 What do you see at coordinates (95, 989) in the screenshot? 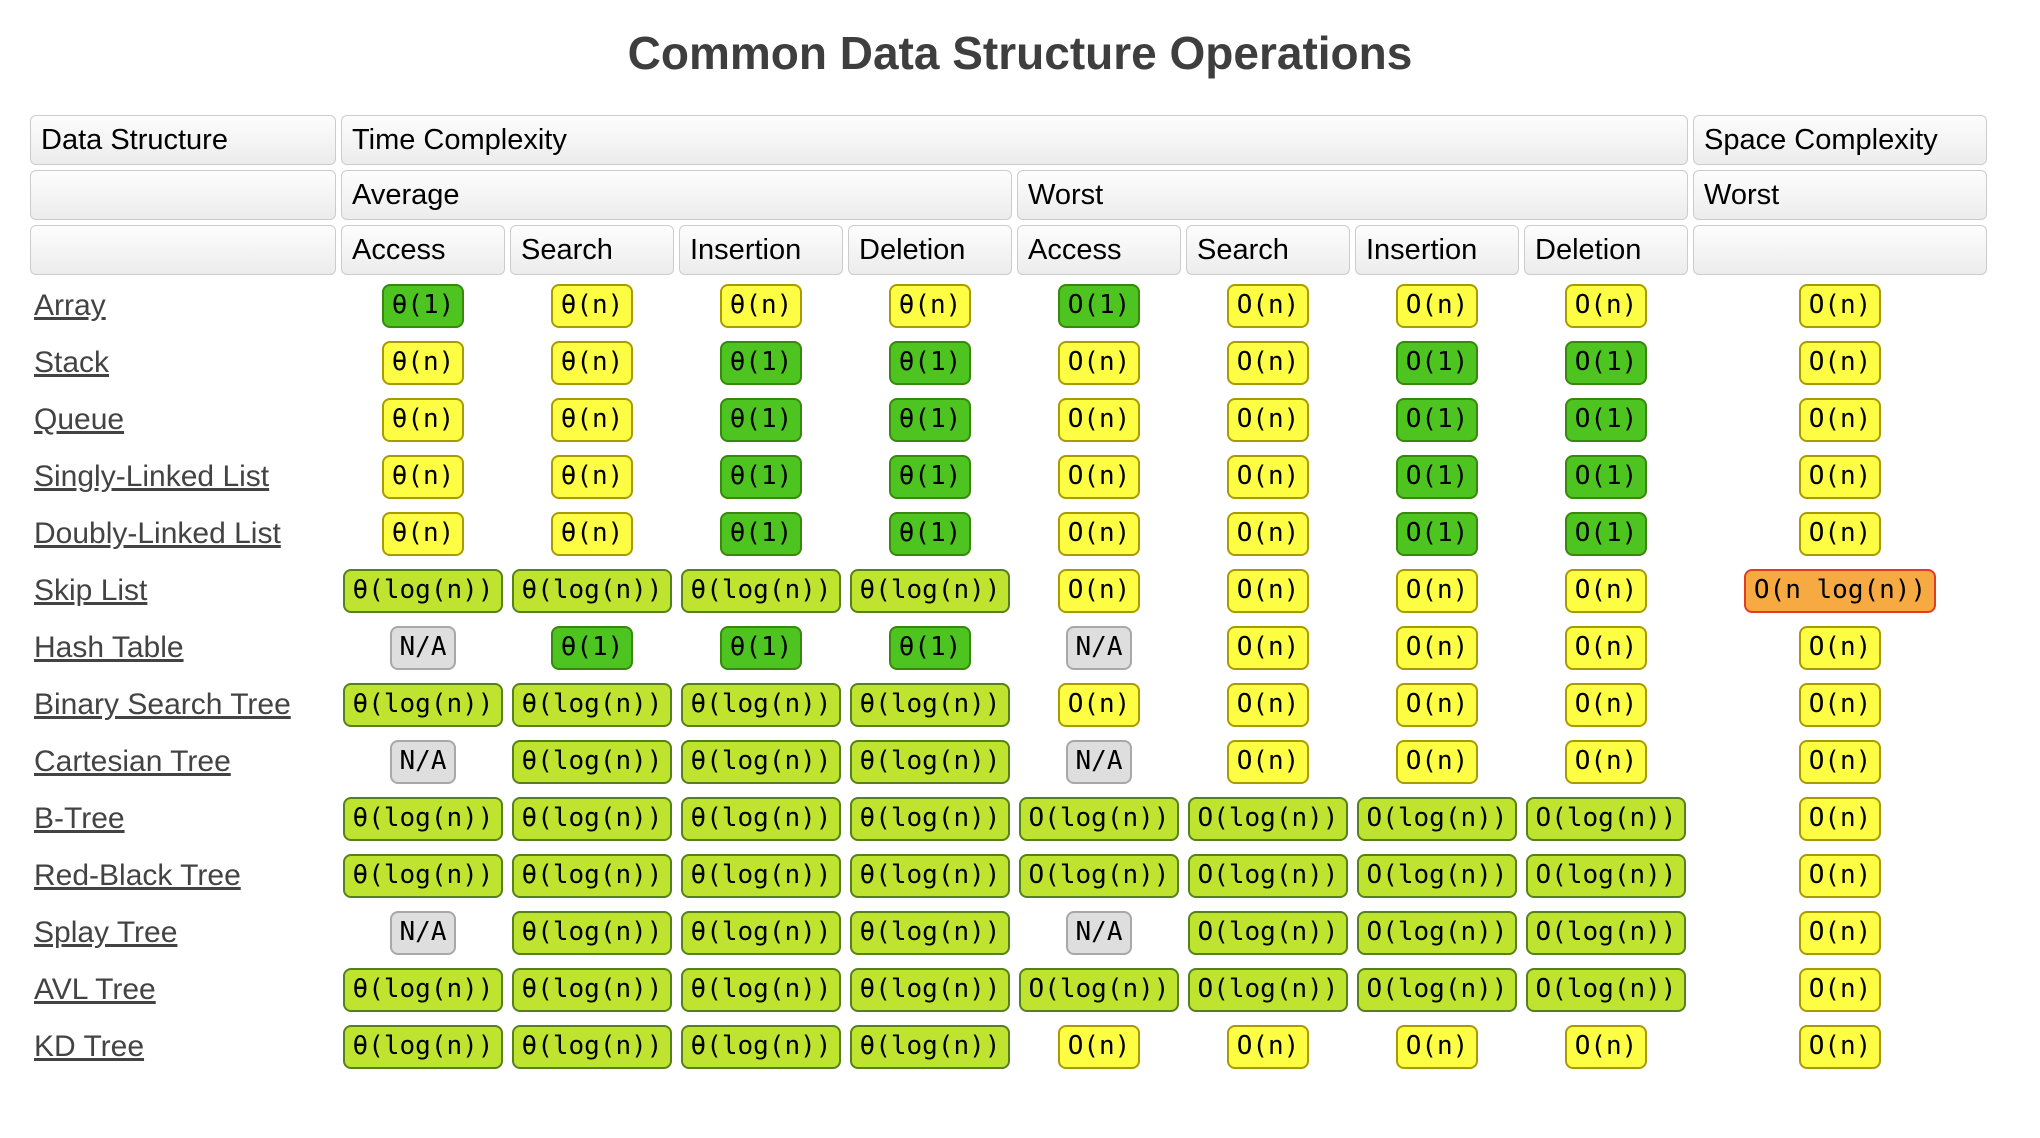
I see `row-link-avl-tree: AVL Tree` at bounding box center [95, 989].